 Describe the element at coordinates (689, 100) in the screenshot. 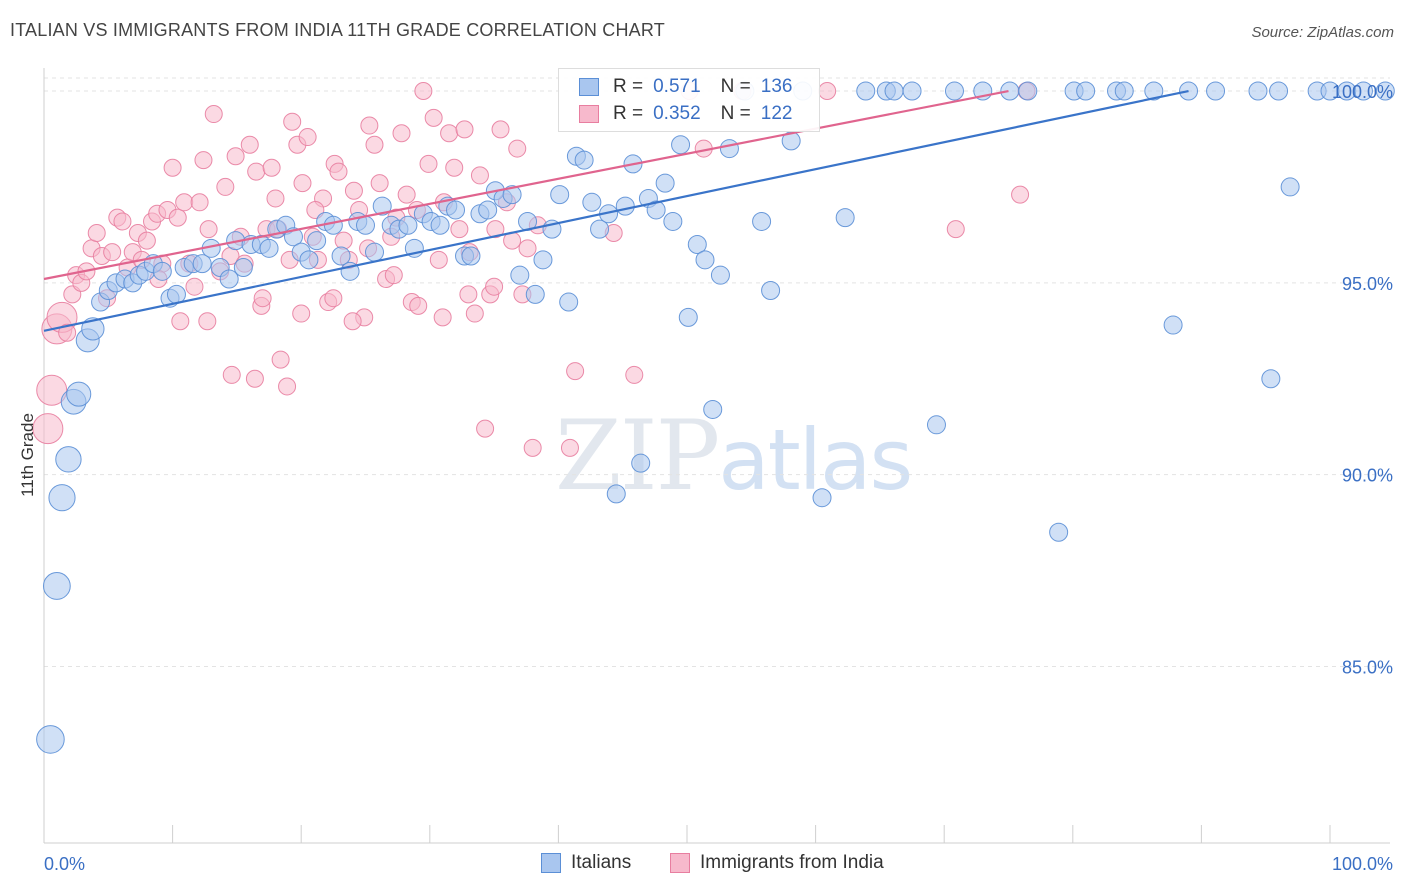

I see `correlation-legend: R = 0.571 N = 136 R = 0.352 N = 122` at that location.